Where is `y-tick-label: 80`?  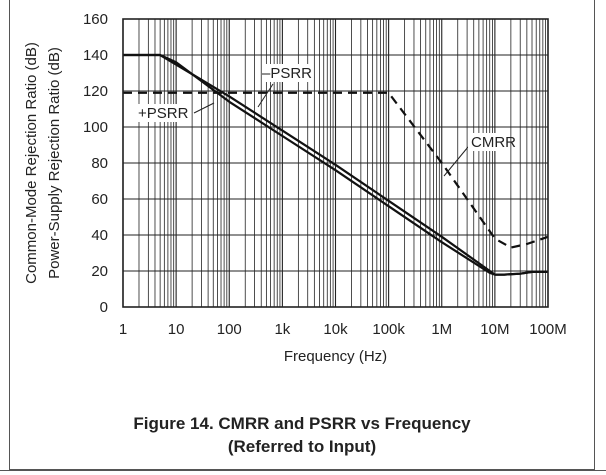 y-tick-label: 80 is located at coordinates (99, 163).